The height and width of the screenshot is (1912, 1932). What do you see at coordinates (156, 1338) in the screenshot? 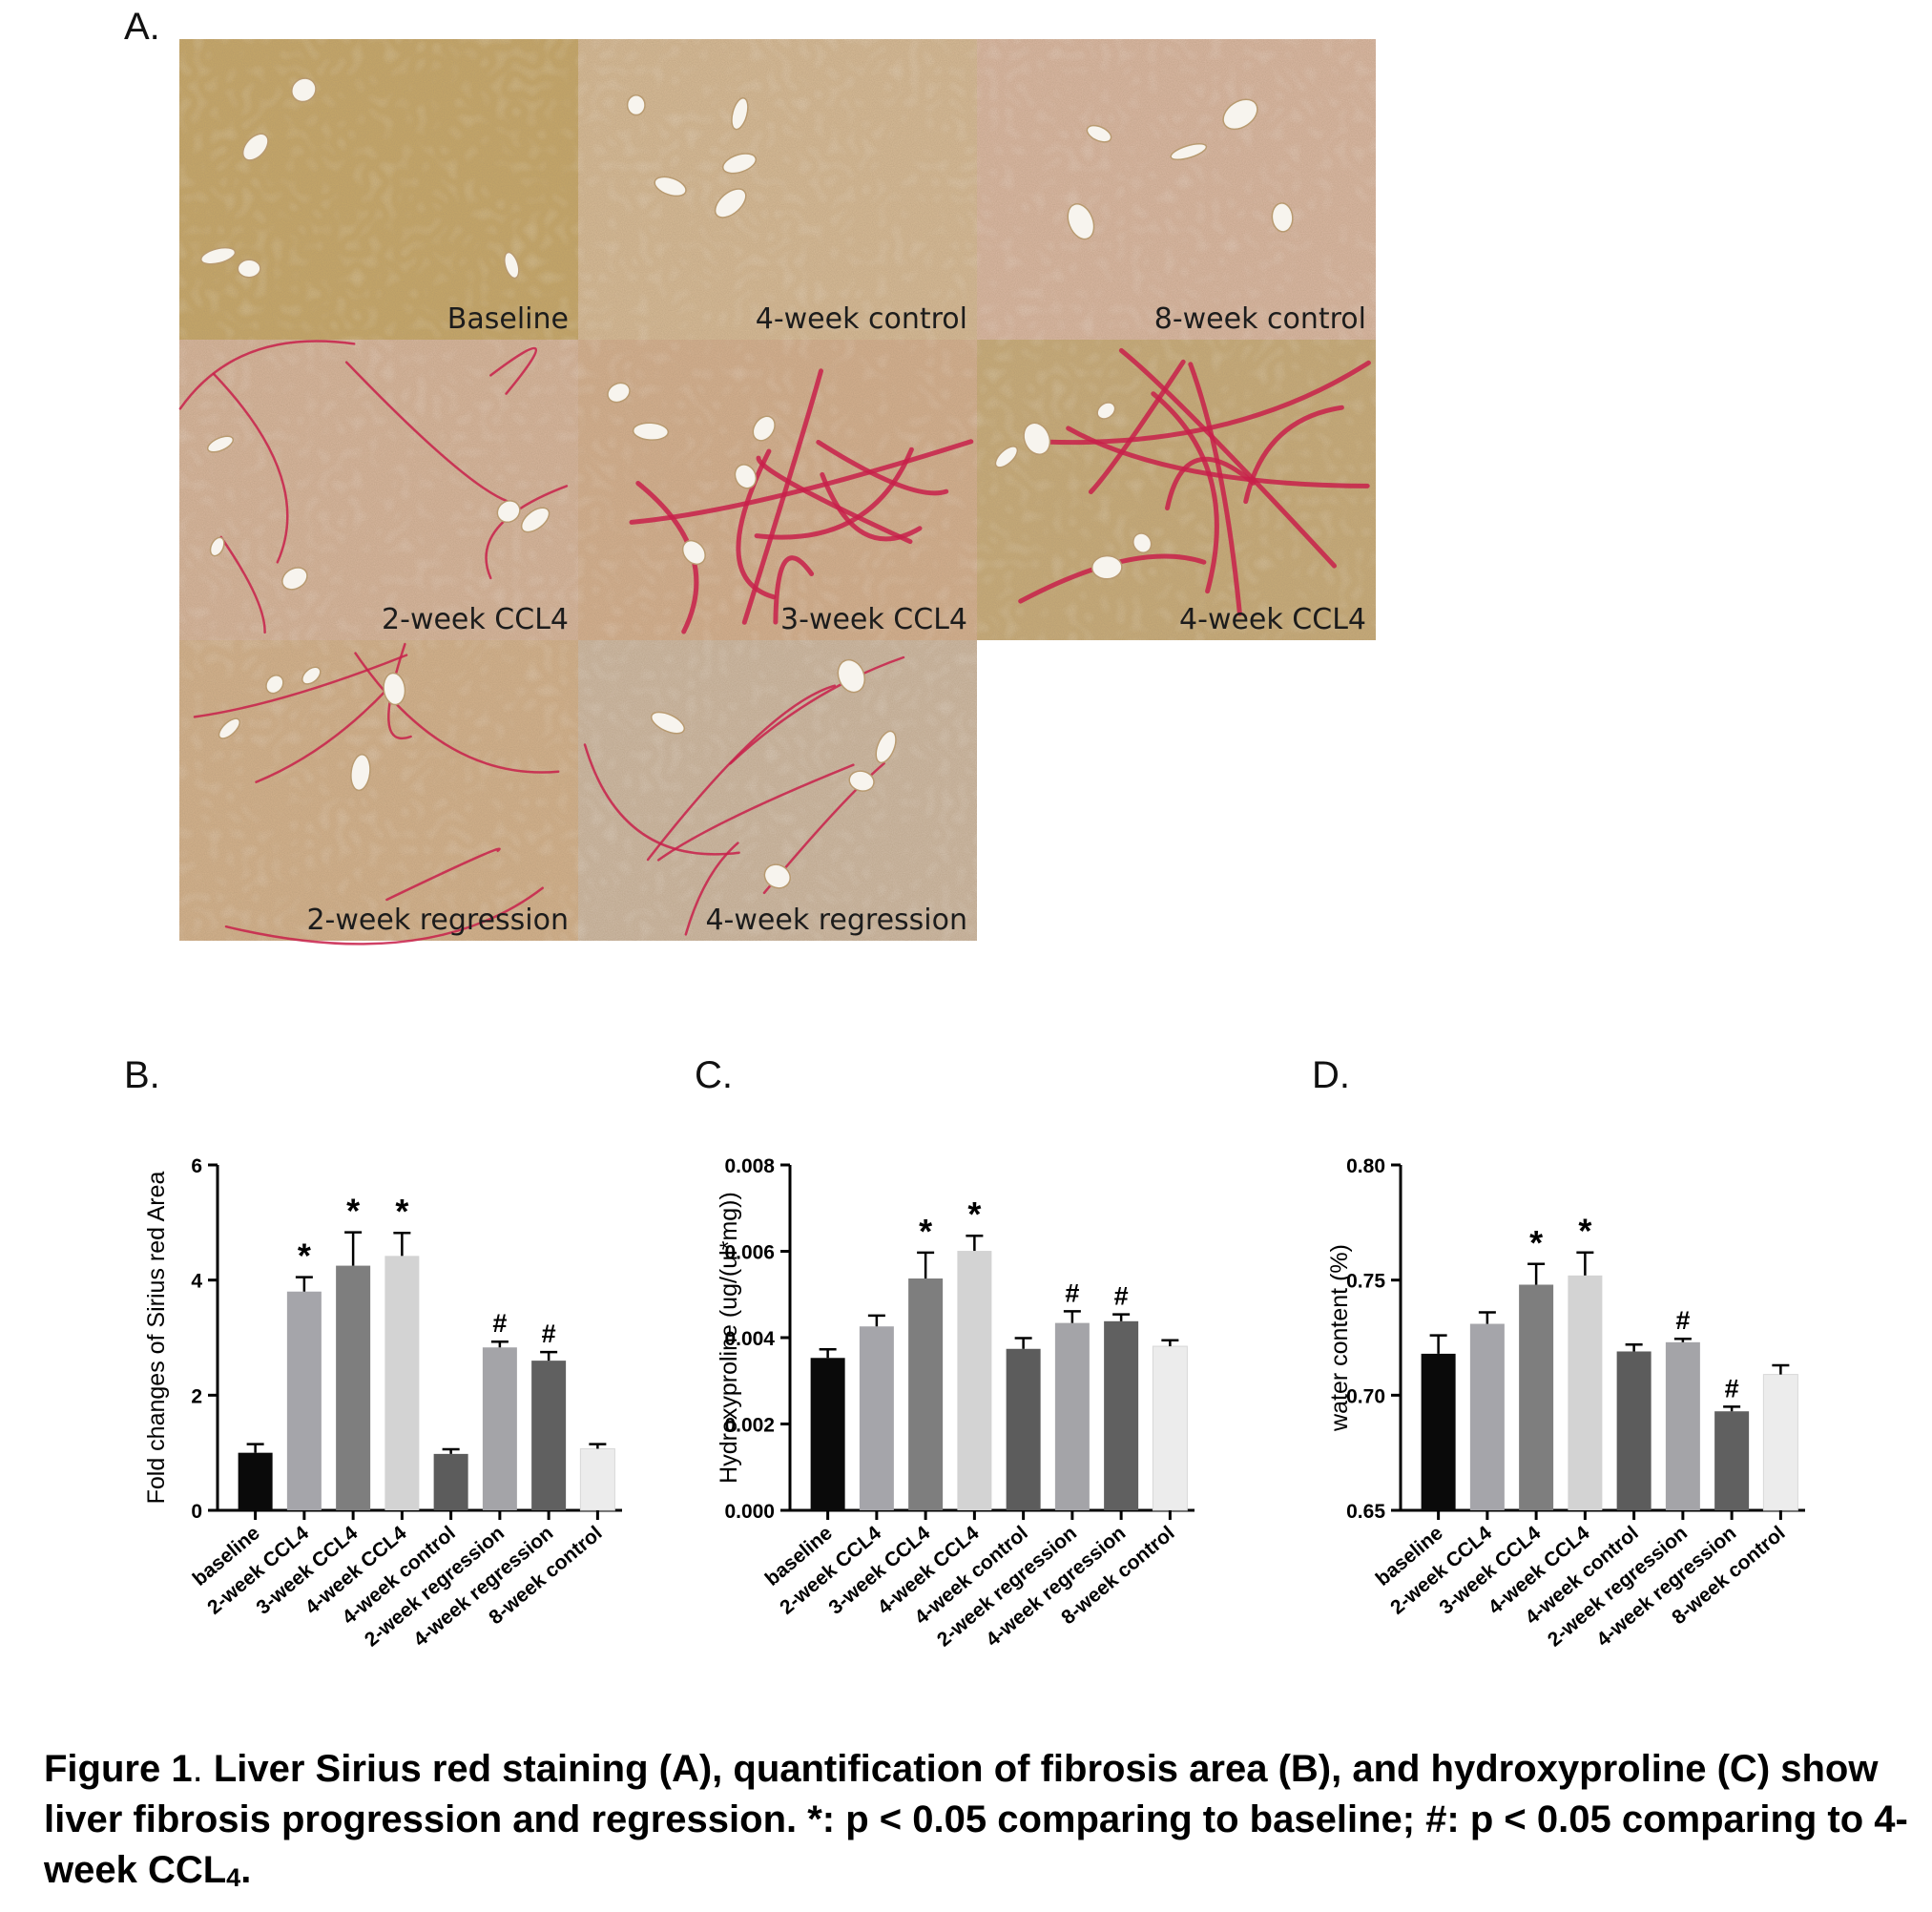
I see `y-axis-label: Fold changes of Sirius red Area` at bounding box center [156, 1338].